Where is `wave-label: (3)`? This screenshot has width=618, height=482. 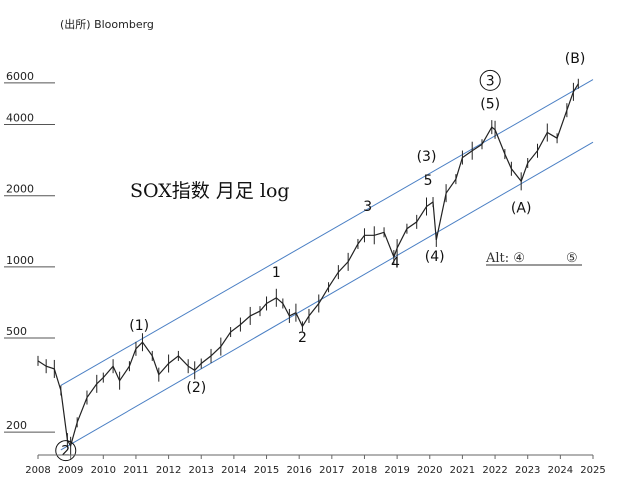
wave-label: (3) is located at coordinates (427, 157).